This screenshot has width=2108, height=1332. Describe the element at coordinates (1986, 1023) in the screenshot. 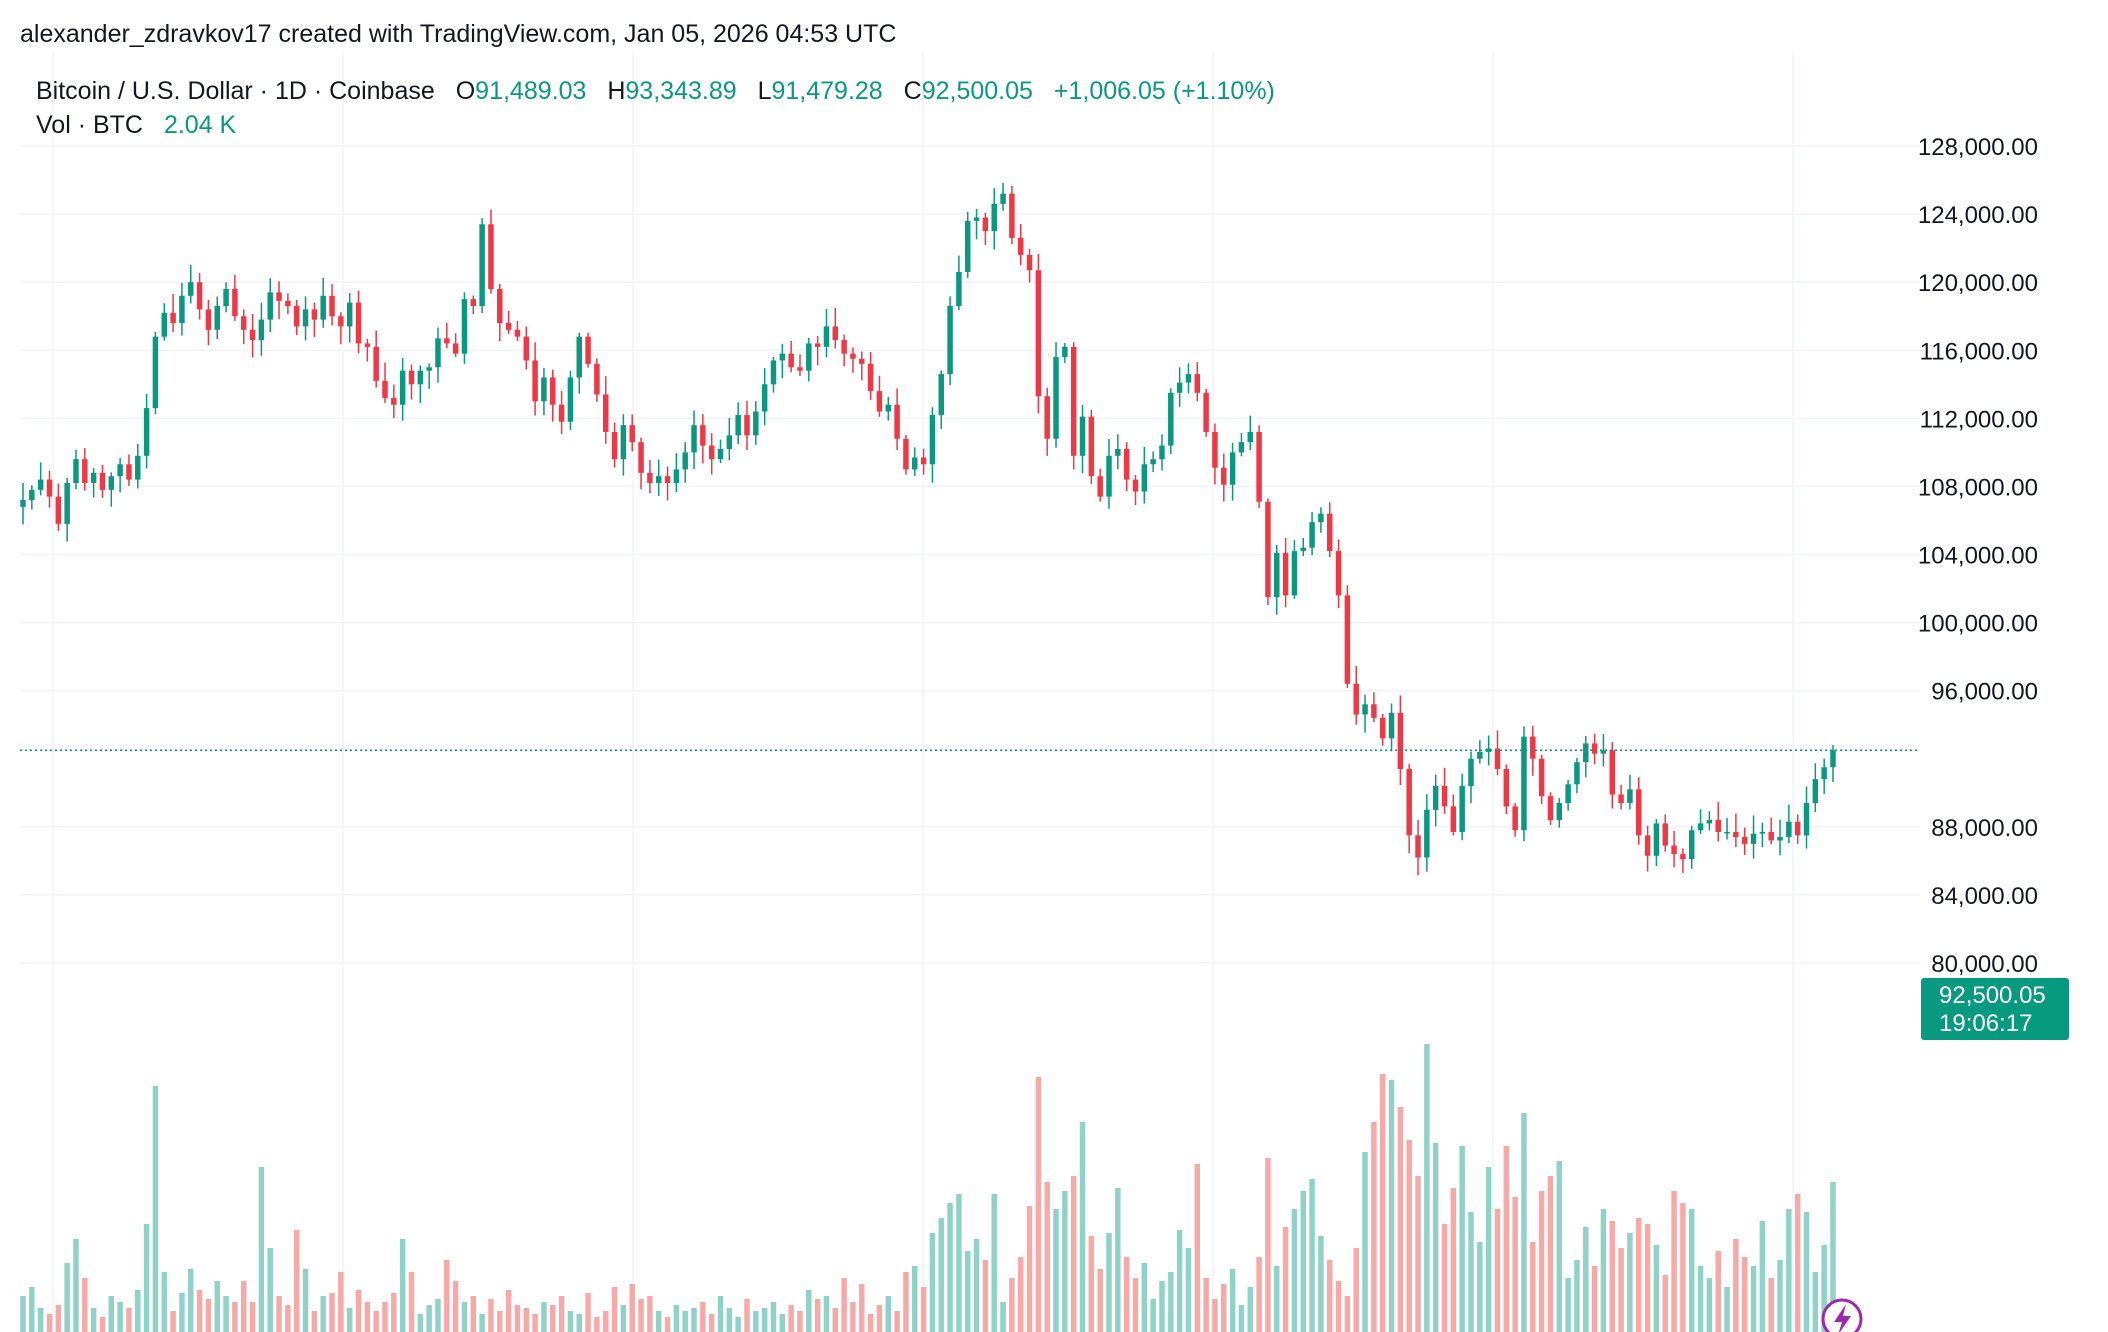

I see `bar-countdown: 19:06:17` at that location.